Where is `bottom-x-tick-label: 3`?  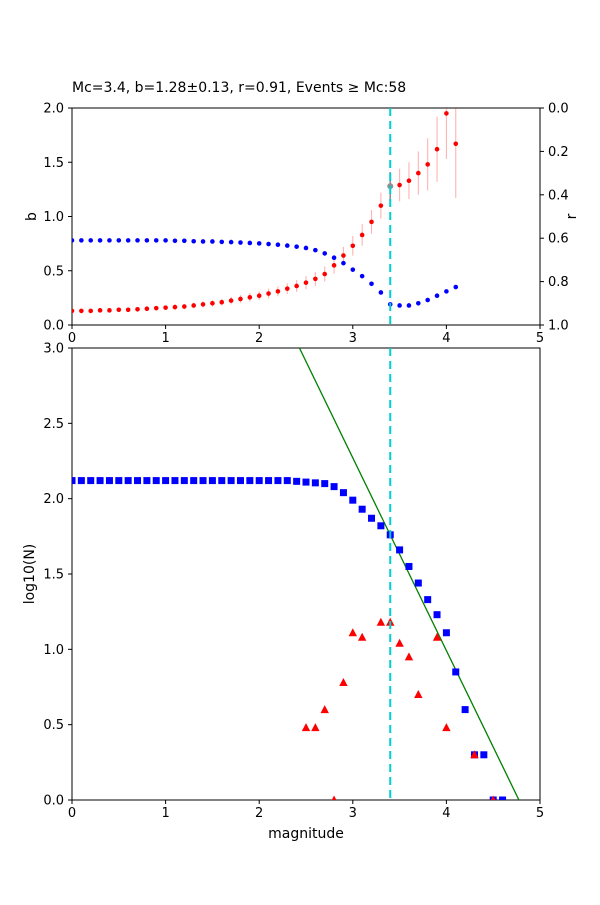
bottom-x-tick-label: 3 is located at coordinates (353, 813).